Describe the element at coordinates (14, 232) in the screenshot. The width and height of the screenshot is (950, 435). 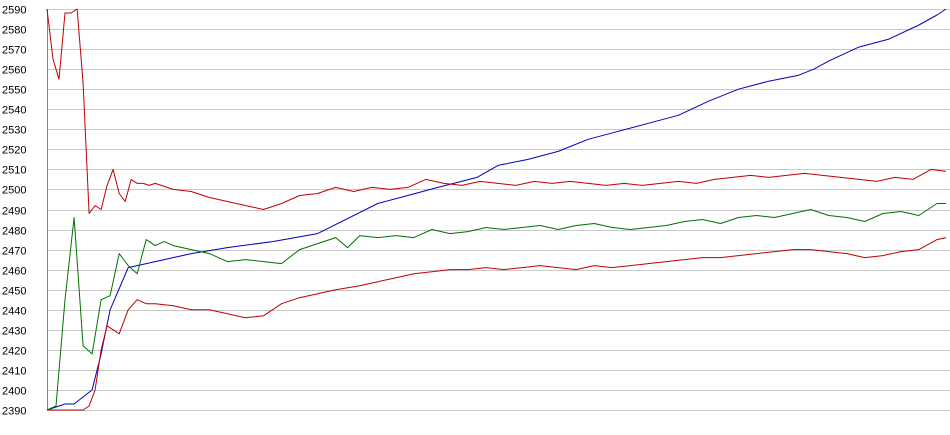
I see `y-tick-label: 2480` at that location.